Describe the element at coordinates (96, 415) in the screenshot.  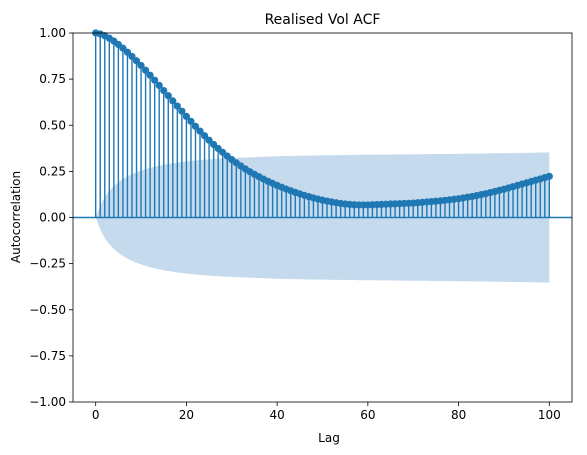
I see `x-tick-label: 0` at that location.